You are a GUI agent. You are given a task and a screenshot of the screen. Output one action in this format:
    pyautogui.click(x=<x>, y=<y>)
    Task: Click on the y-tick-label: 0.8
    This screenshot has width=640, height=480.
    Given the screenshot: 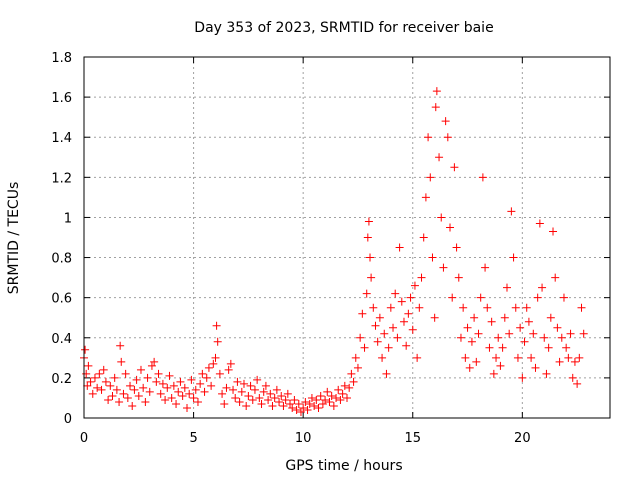 What is the action you would take?
    pyautogui.click(x=61, y=259)
    